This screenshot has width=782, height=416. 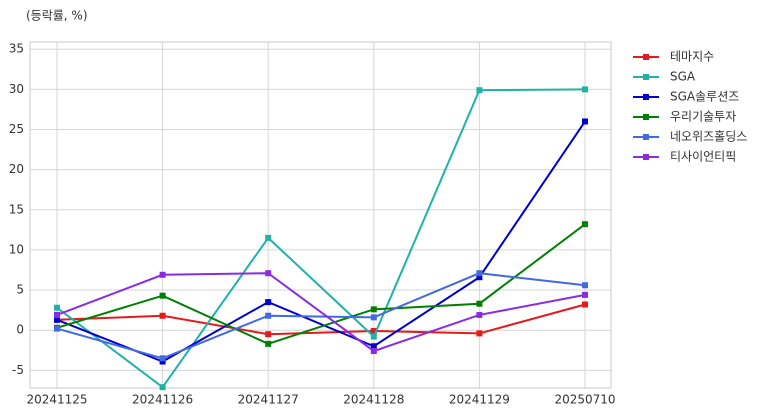 I want to click on x-tick-label: 20241125, so click(x=56, y=400).